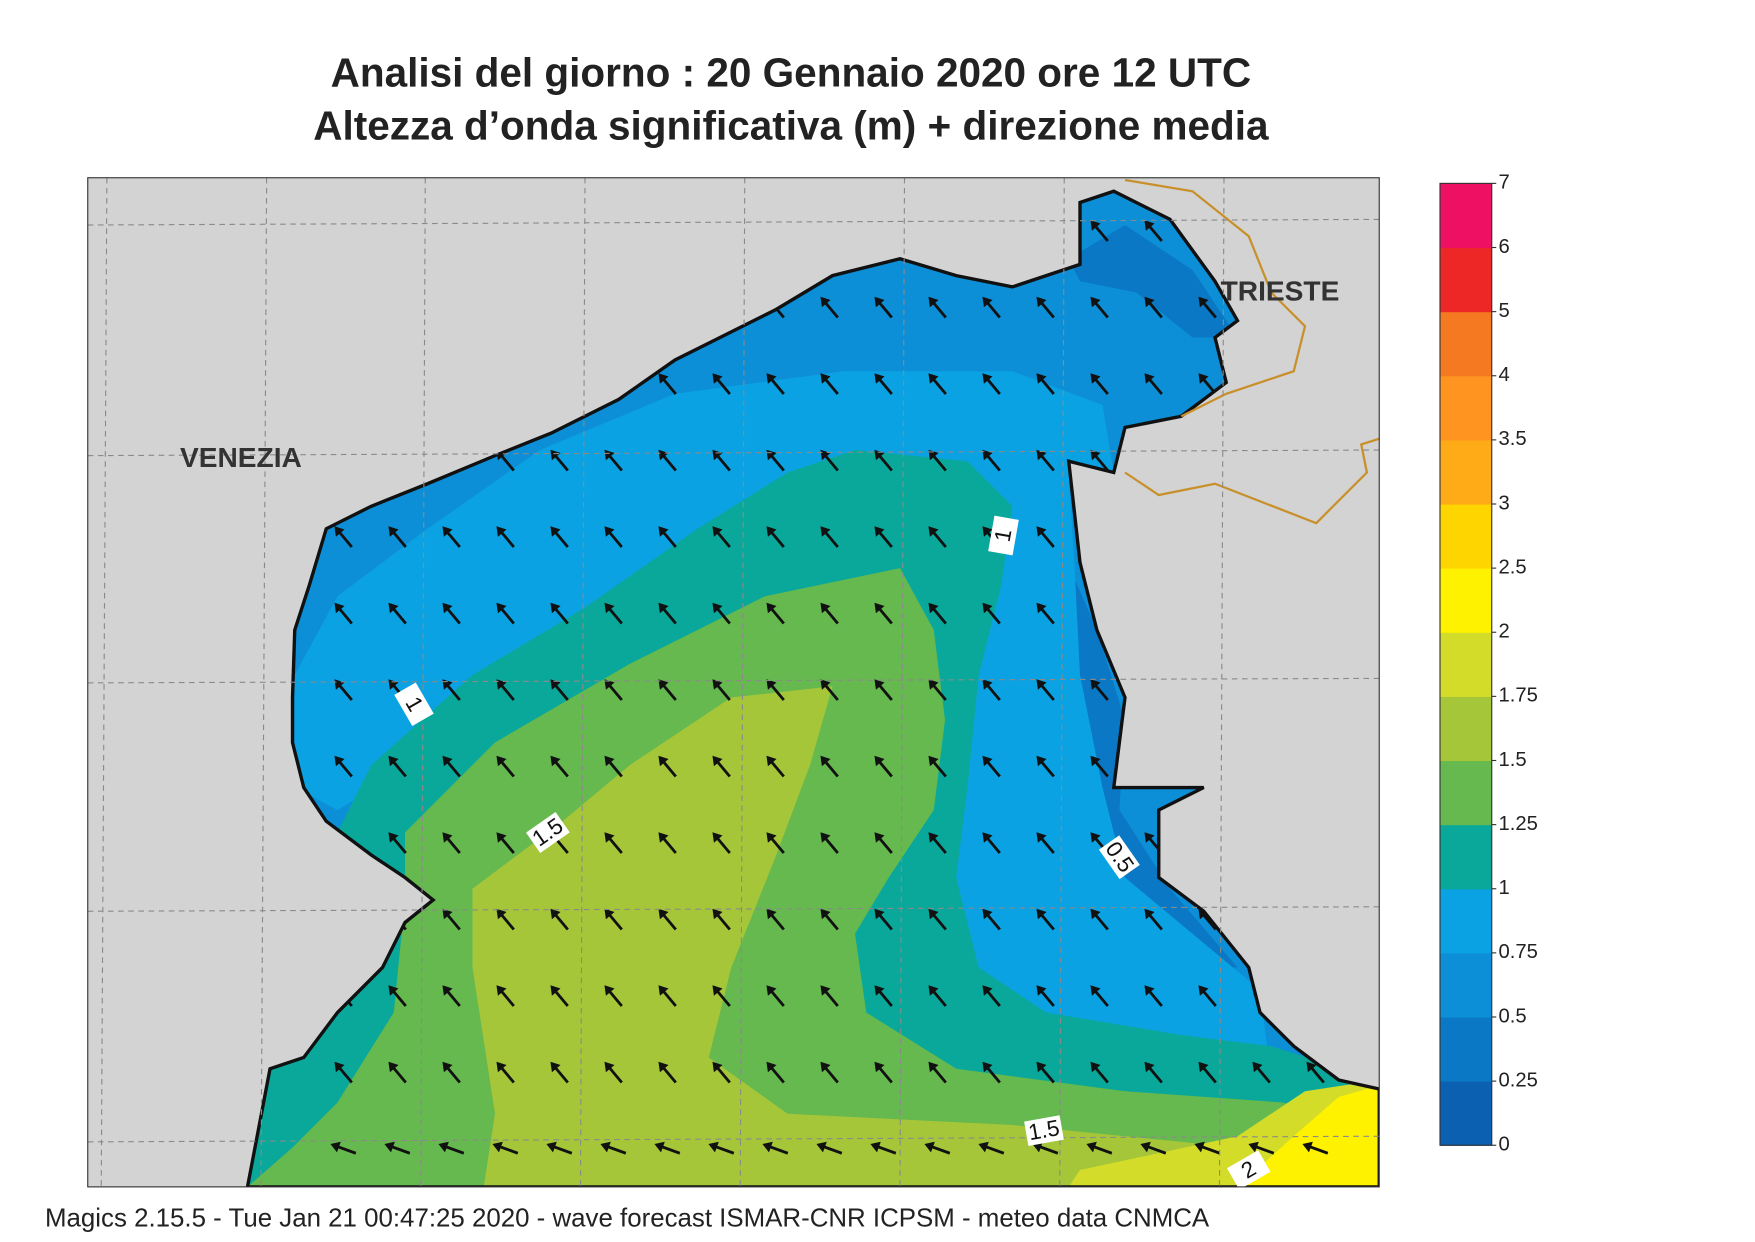  Describe the element at coordinates (1504, 311) in the screenshot. I see `colorbar-label: 5` at that location.